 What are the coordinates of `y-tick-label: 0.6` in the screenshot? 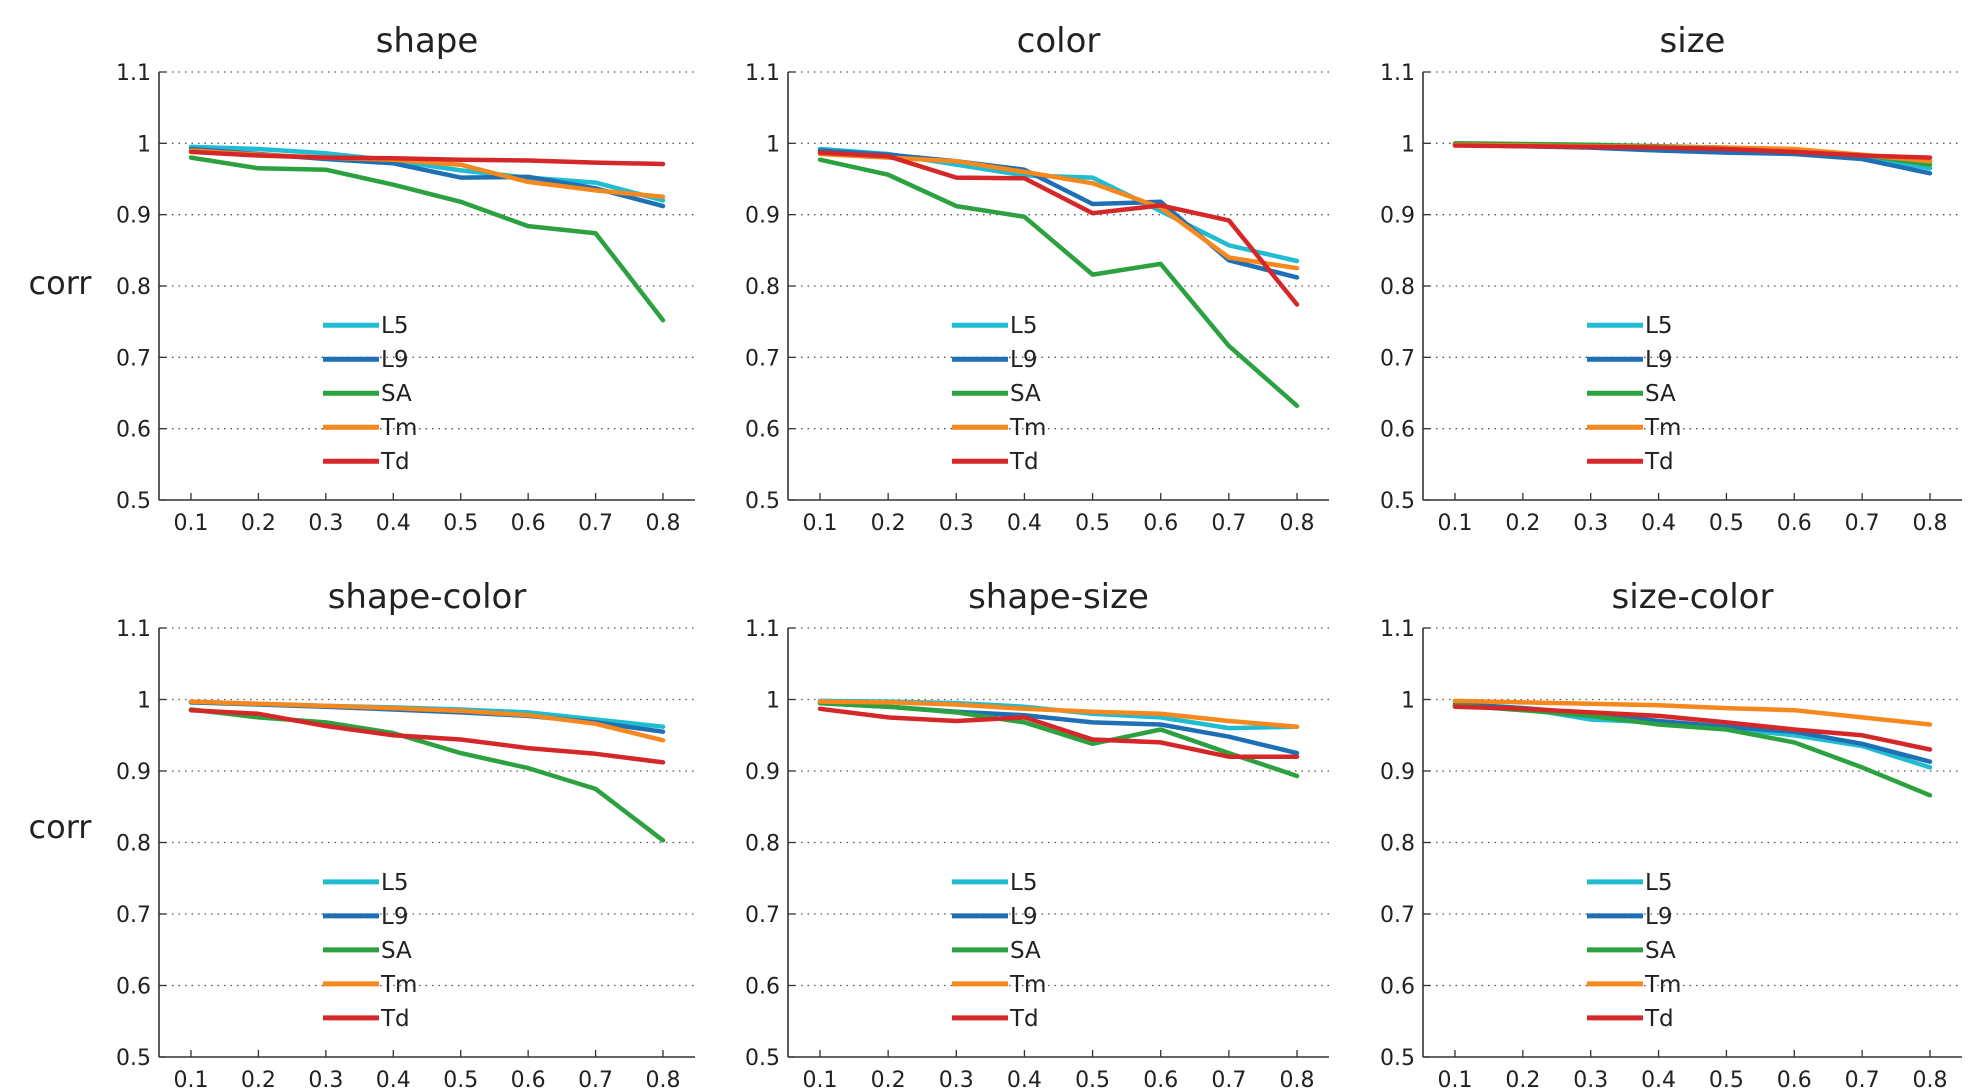 It's located at (1397, 430).